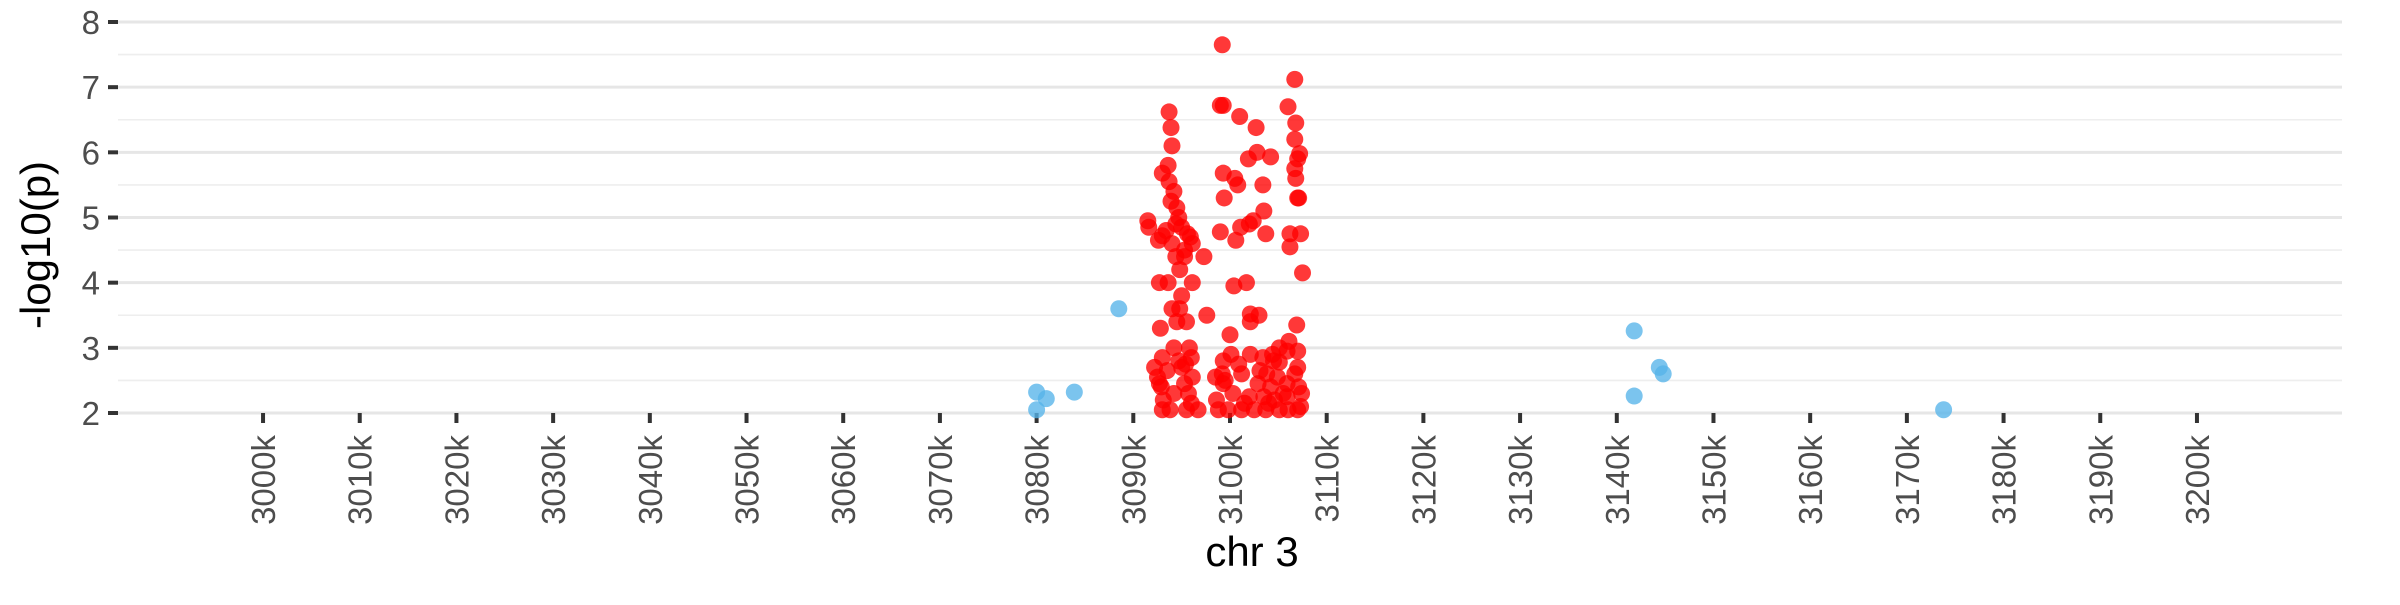  Describe the element at coordinates (263, 480) in the screenshot. I see `x-tick-label: 3000k` at that location.